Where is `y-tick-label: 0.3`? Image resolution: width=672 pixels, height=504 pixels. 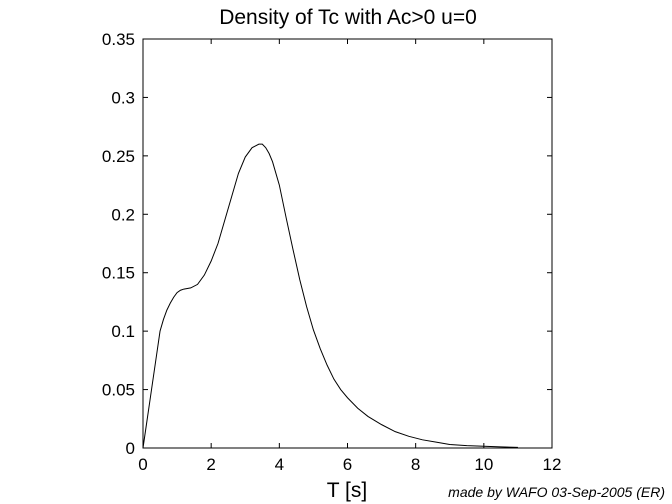 y-tick-label: 0.3 is located at coordinates (123, 97).